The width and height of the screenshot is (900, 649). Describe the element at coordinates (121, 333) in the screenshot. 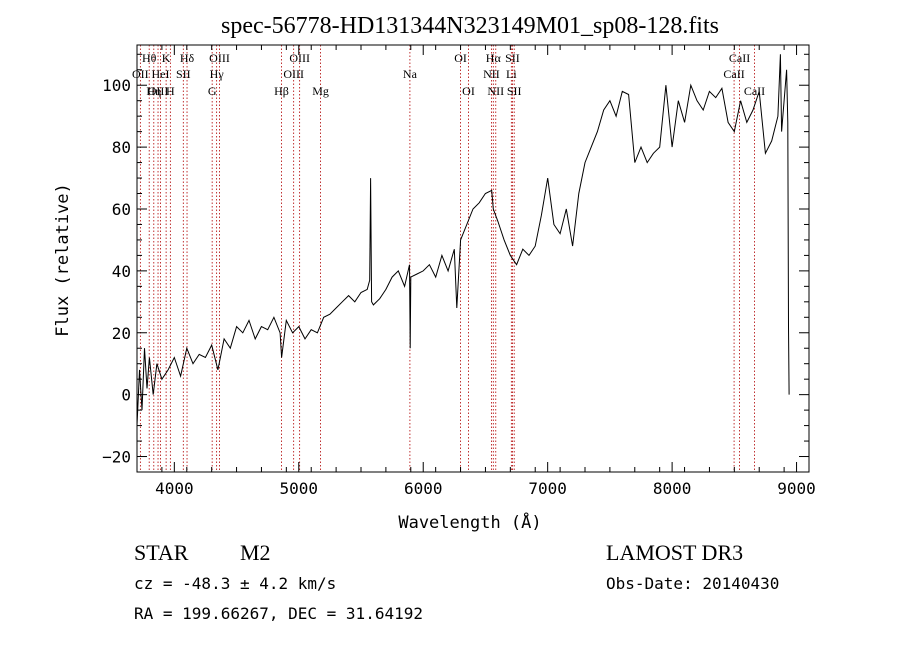

I see `y-tick-label: 20` at that location.